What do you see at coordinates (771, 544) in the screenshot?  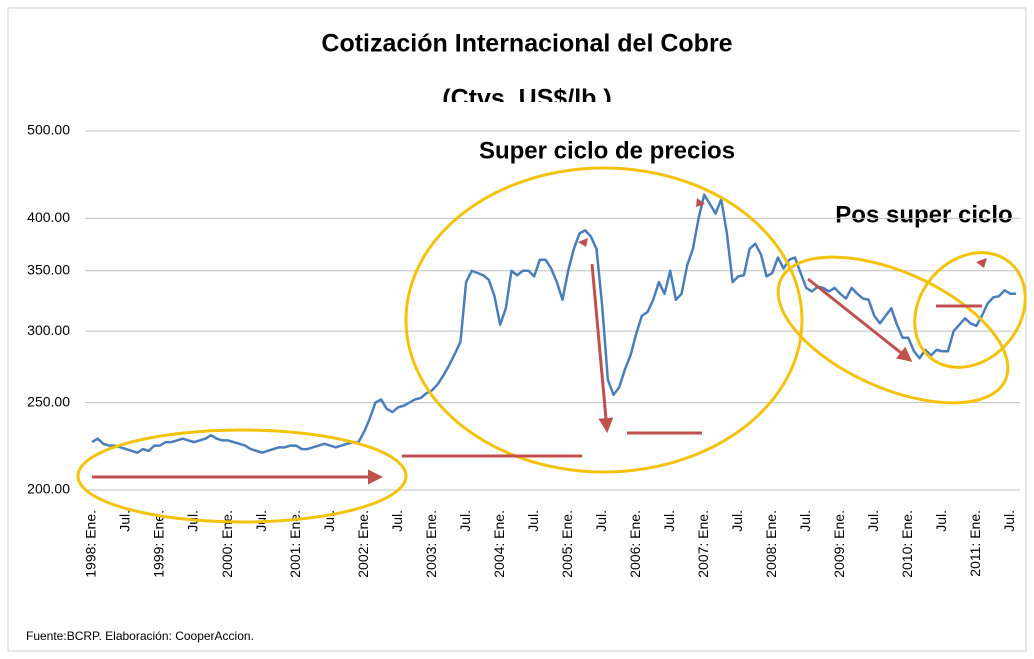 I see `x-tick-label: 2008: Ene.` at bounding box center [771, 544].